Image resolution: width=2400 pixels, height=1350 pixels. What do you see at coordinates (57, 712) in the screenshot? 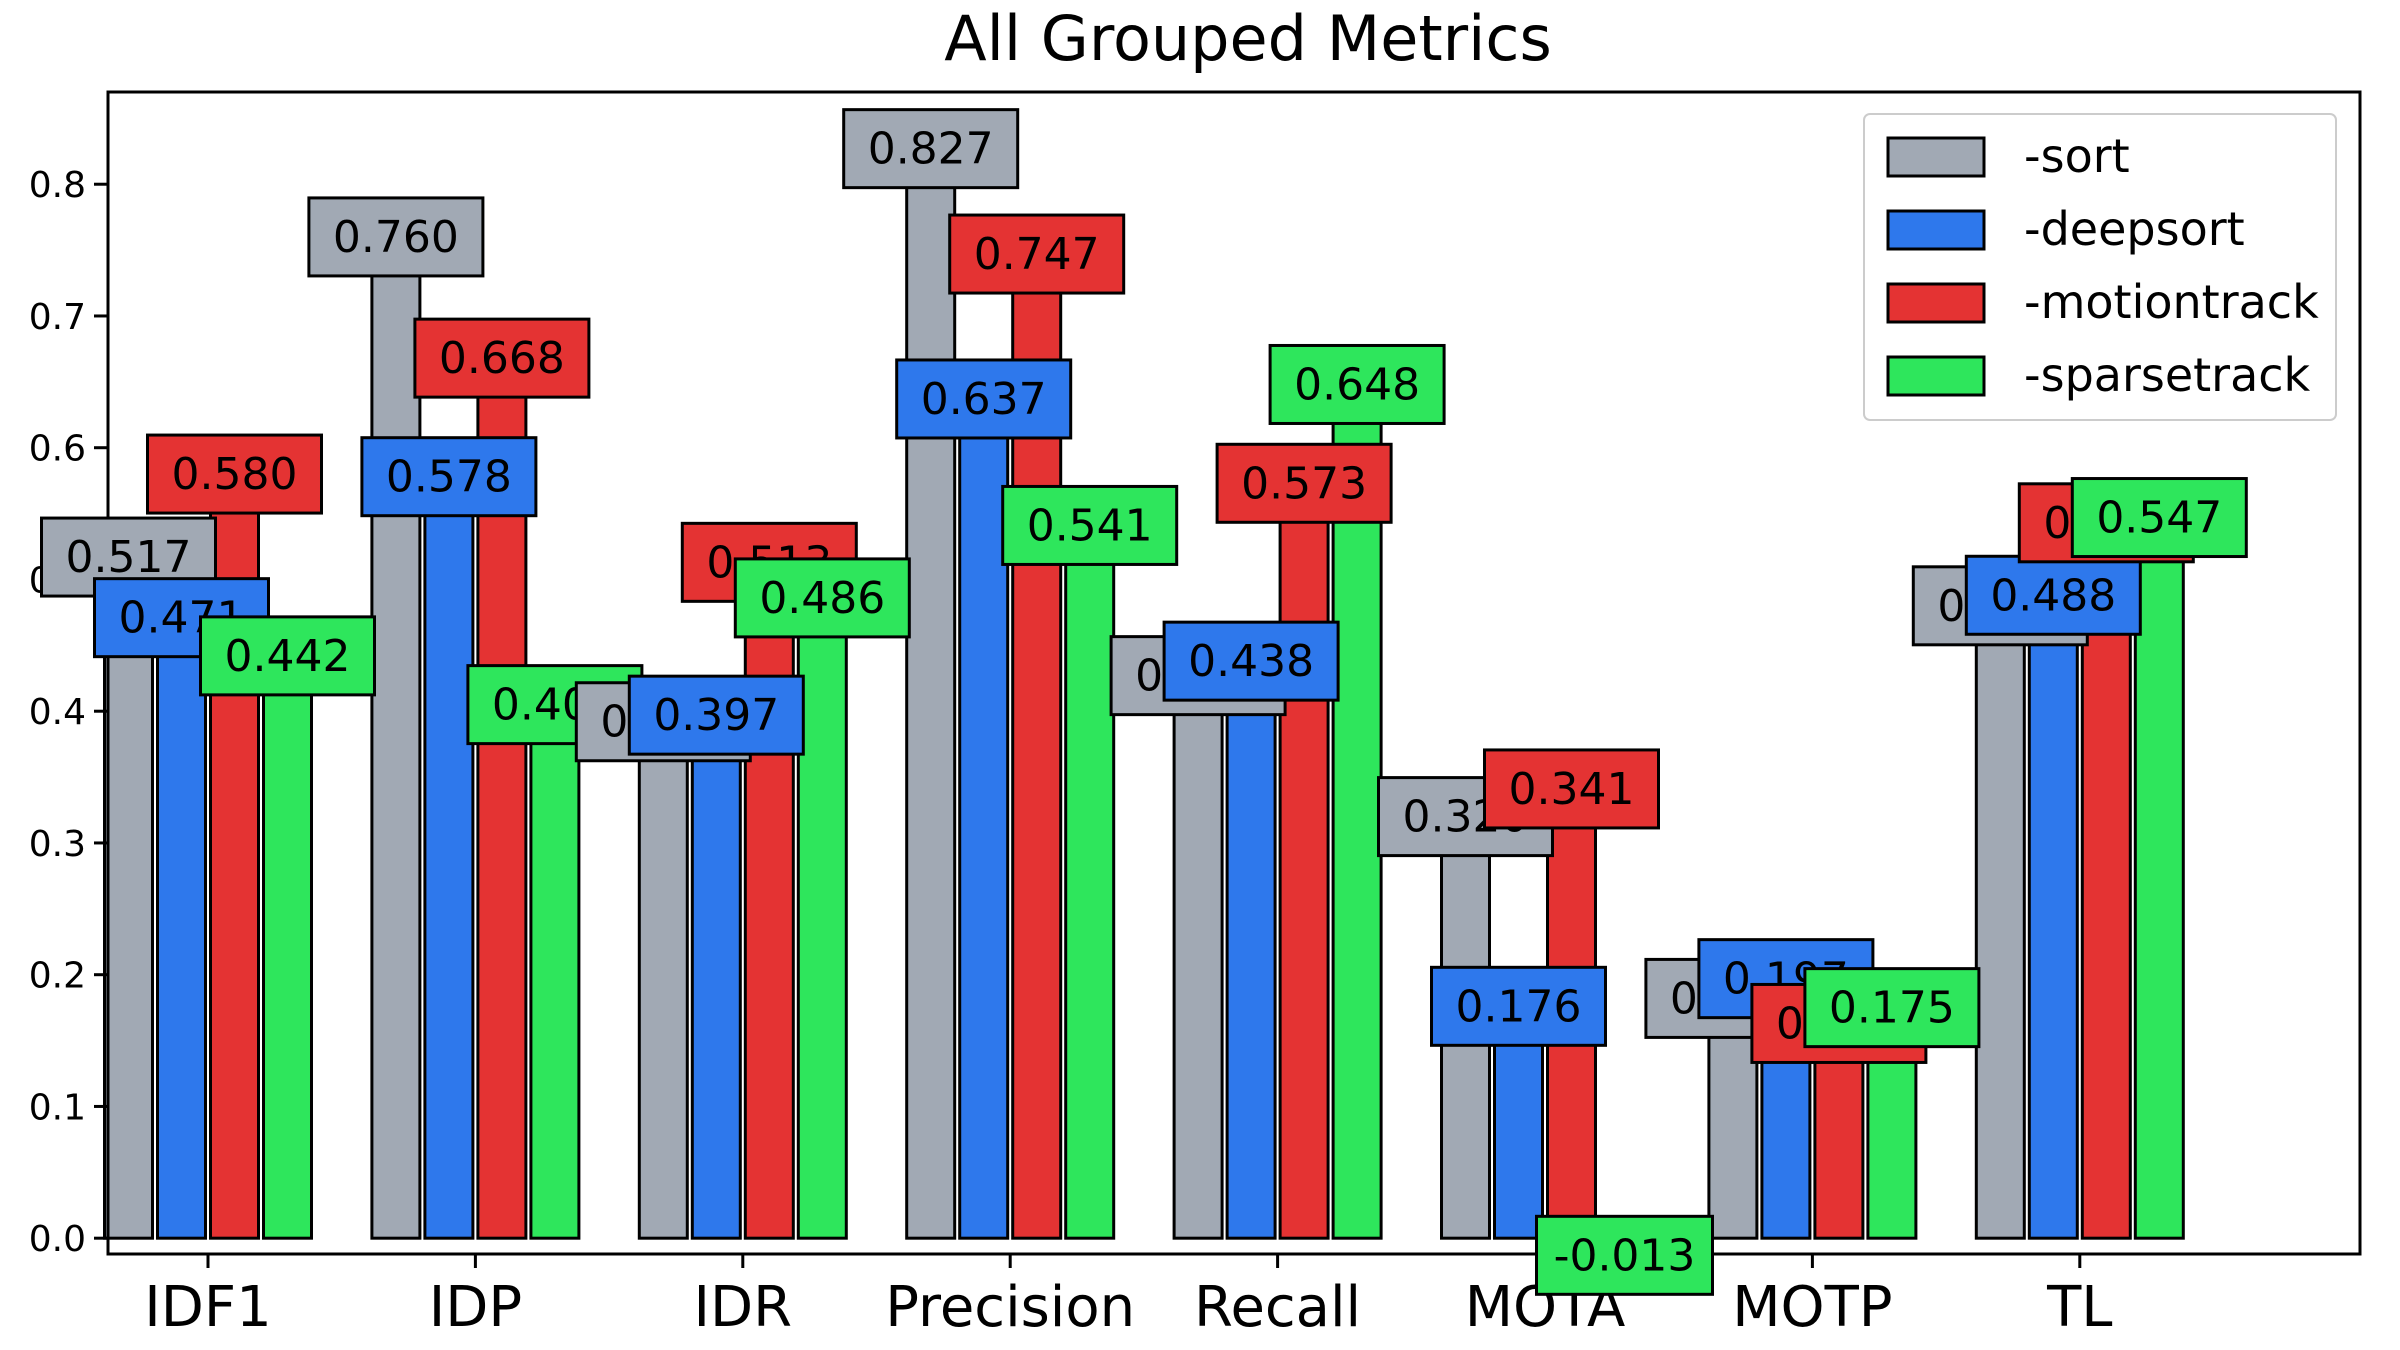
I see `y-tick-label: 0.4` at bounding box center [57, 712].